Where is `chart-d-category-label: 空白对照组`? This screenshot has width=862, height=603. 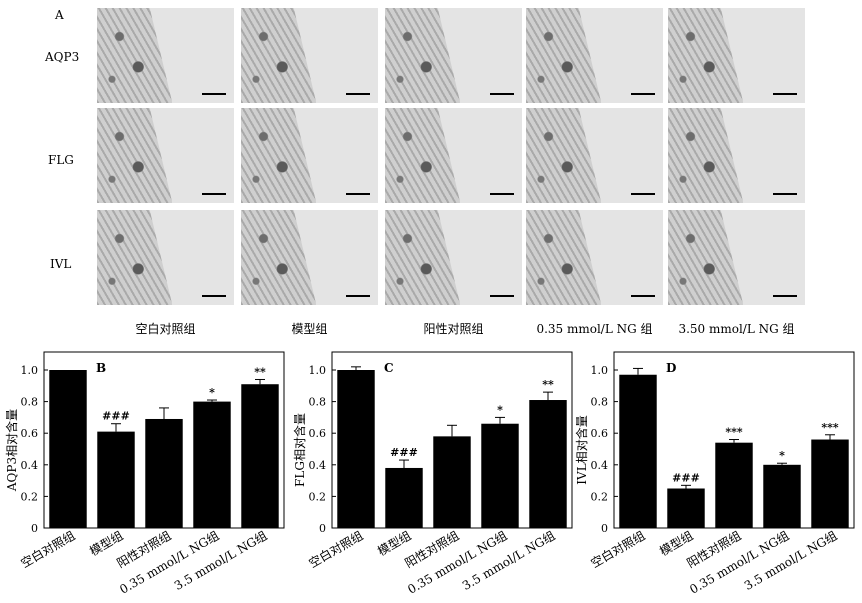
chart-d-category-label: 空白对照组 is located at coordinates (617, 549).